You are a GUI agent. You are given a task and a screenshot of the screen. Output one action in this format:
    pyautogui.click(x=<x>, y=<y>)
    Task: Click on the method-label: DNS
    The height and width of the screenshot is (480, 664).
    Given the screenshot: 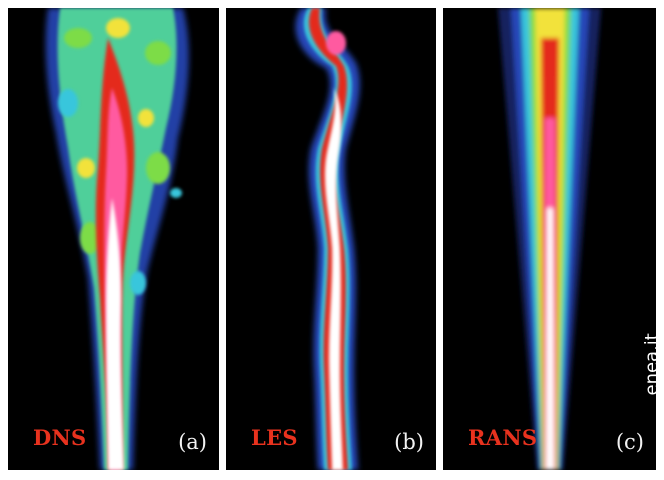 What is the action you would take?
    pyautogui.click(x=60, y=437)
    